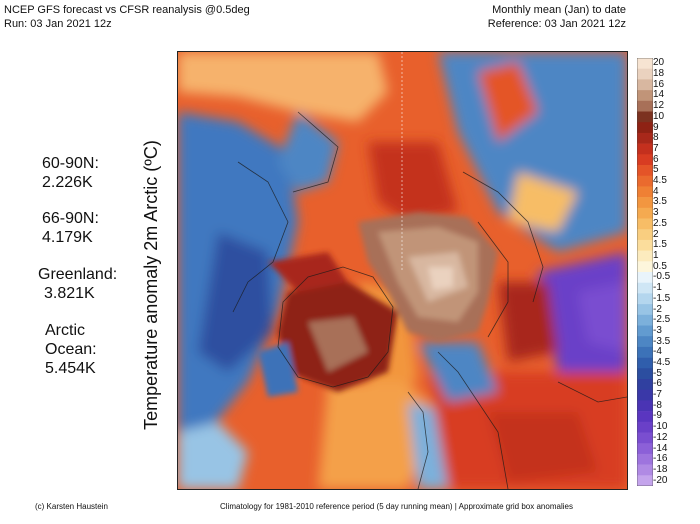 The image size is (700, 524). What do you see at coordinates (70, 173) in the screenshot?
I see `stat-60-90n: 60-90N: 2.226K` at bounding box center [70, 173].